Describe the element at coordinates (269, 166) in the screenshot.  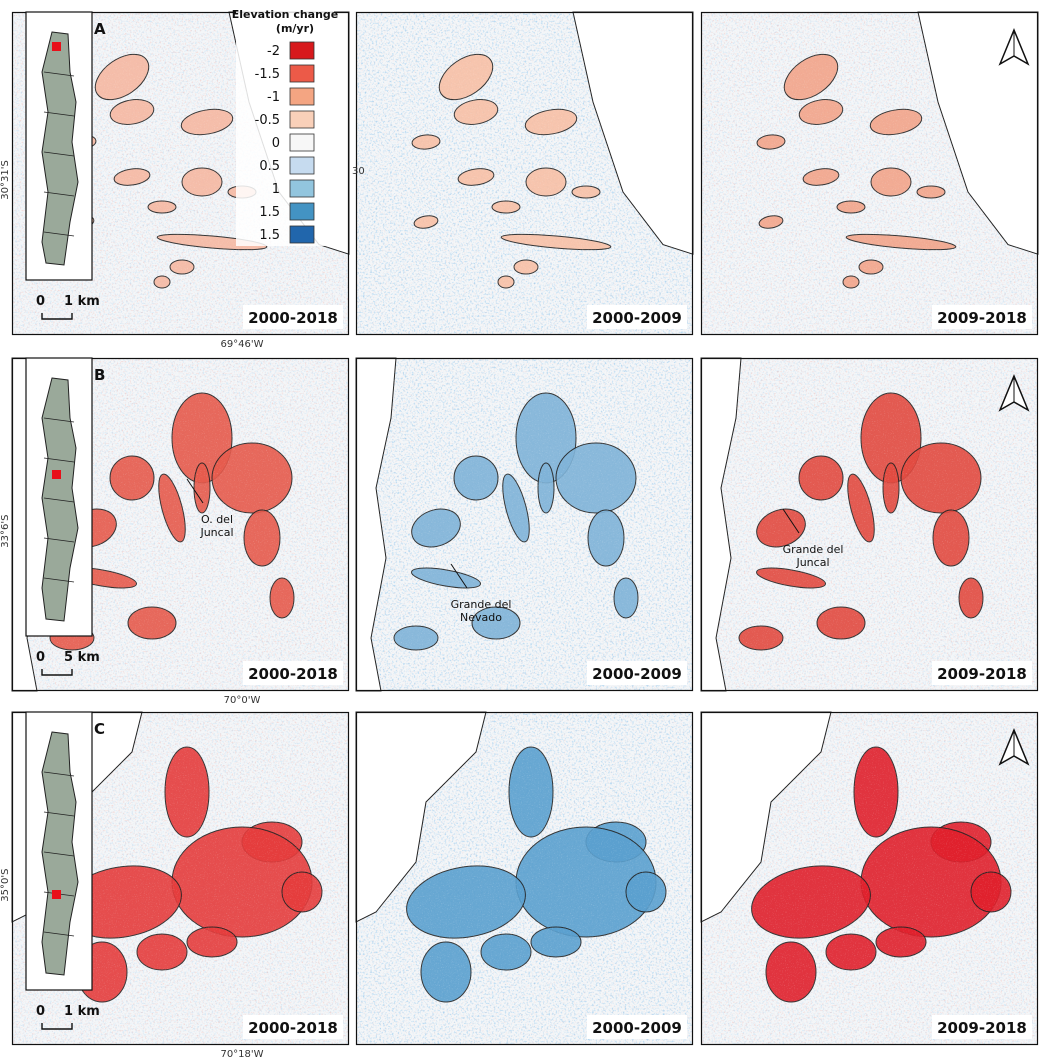
I see `legend-label: 0.5` at that location.